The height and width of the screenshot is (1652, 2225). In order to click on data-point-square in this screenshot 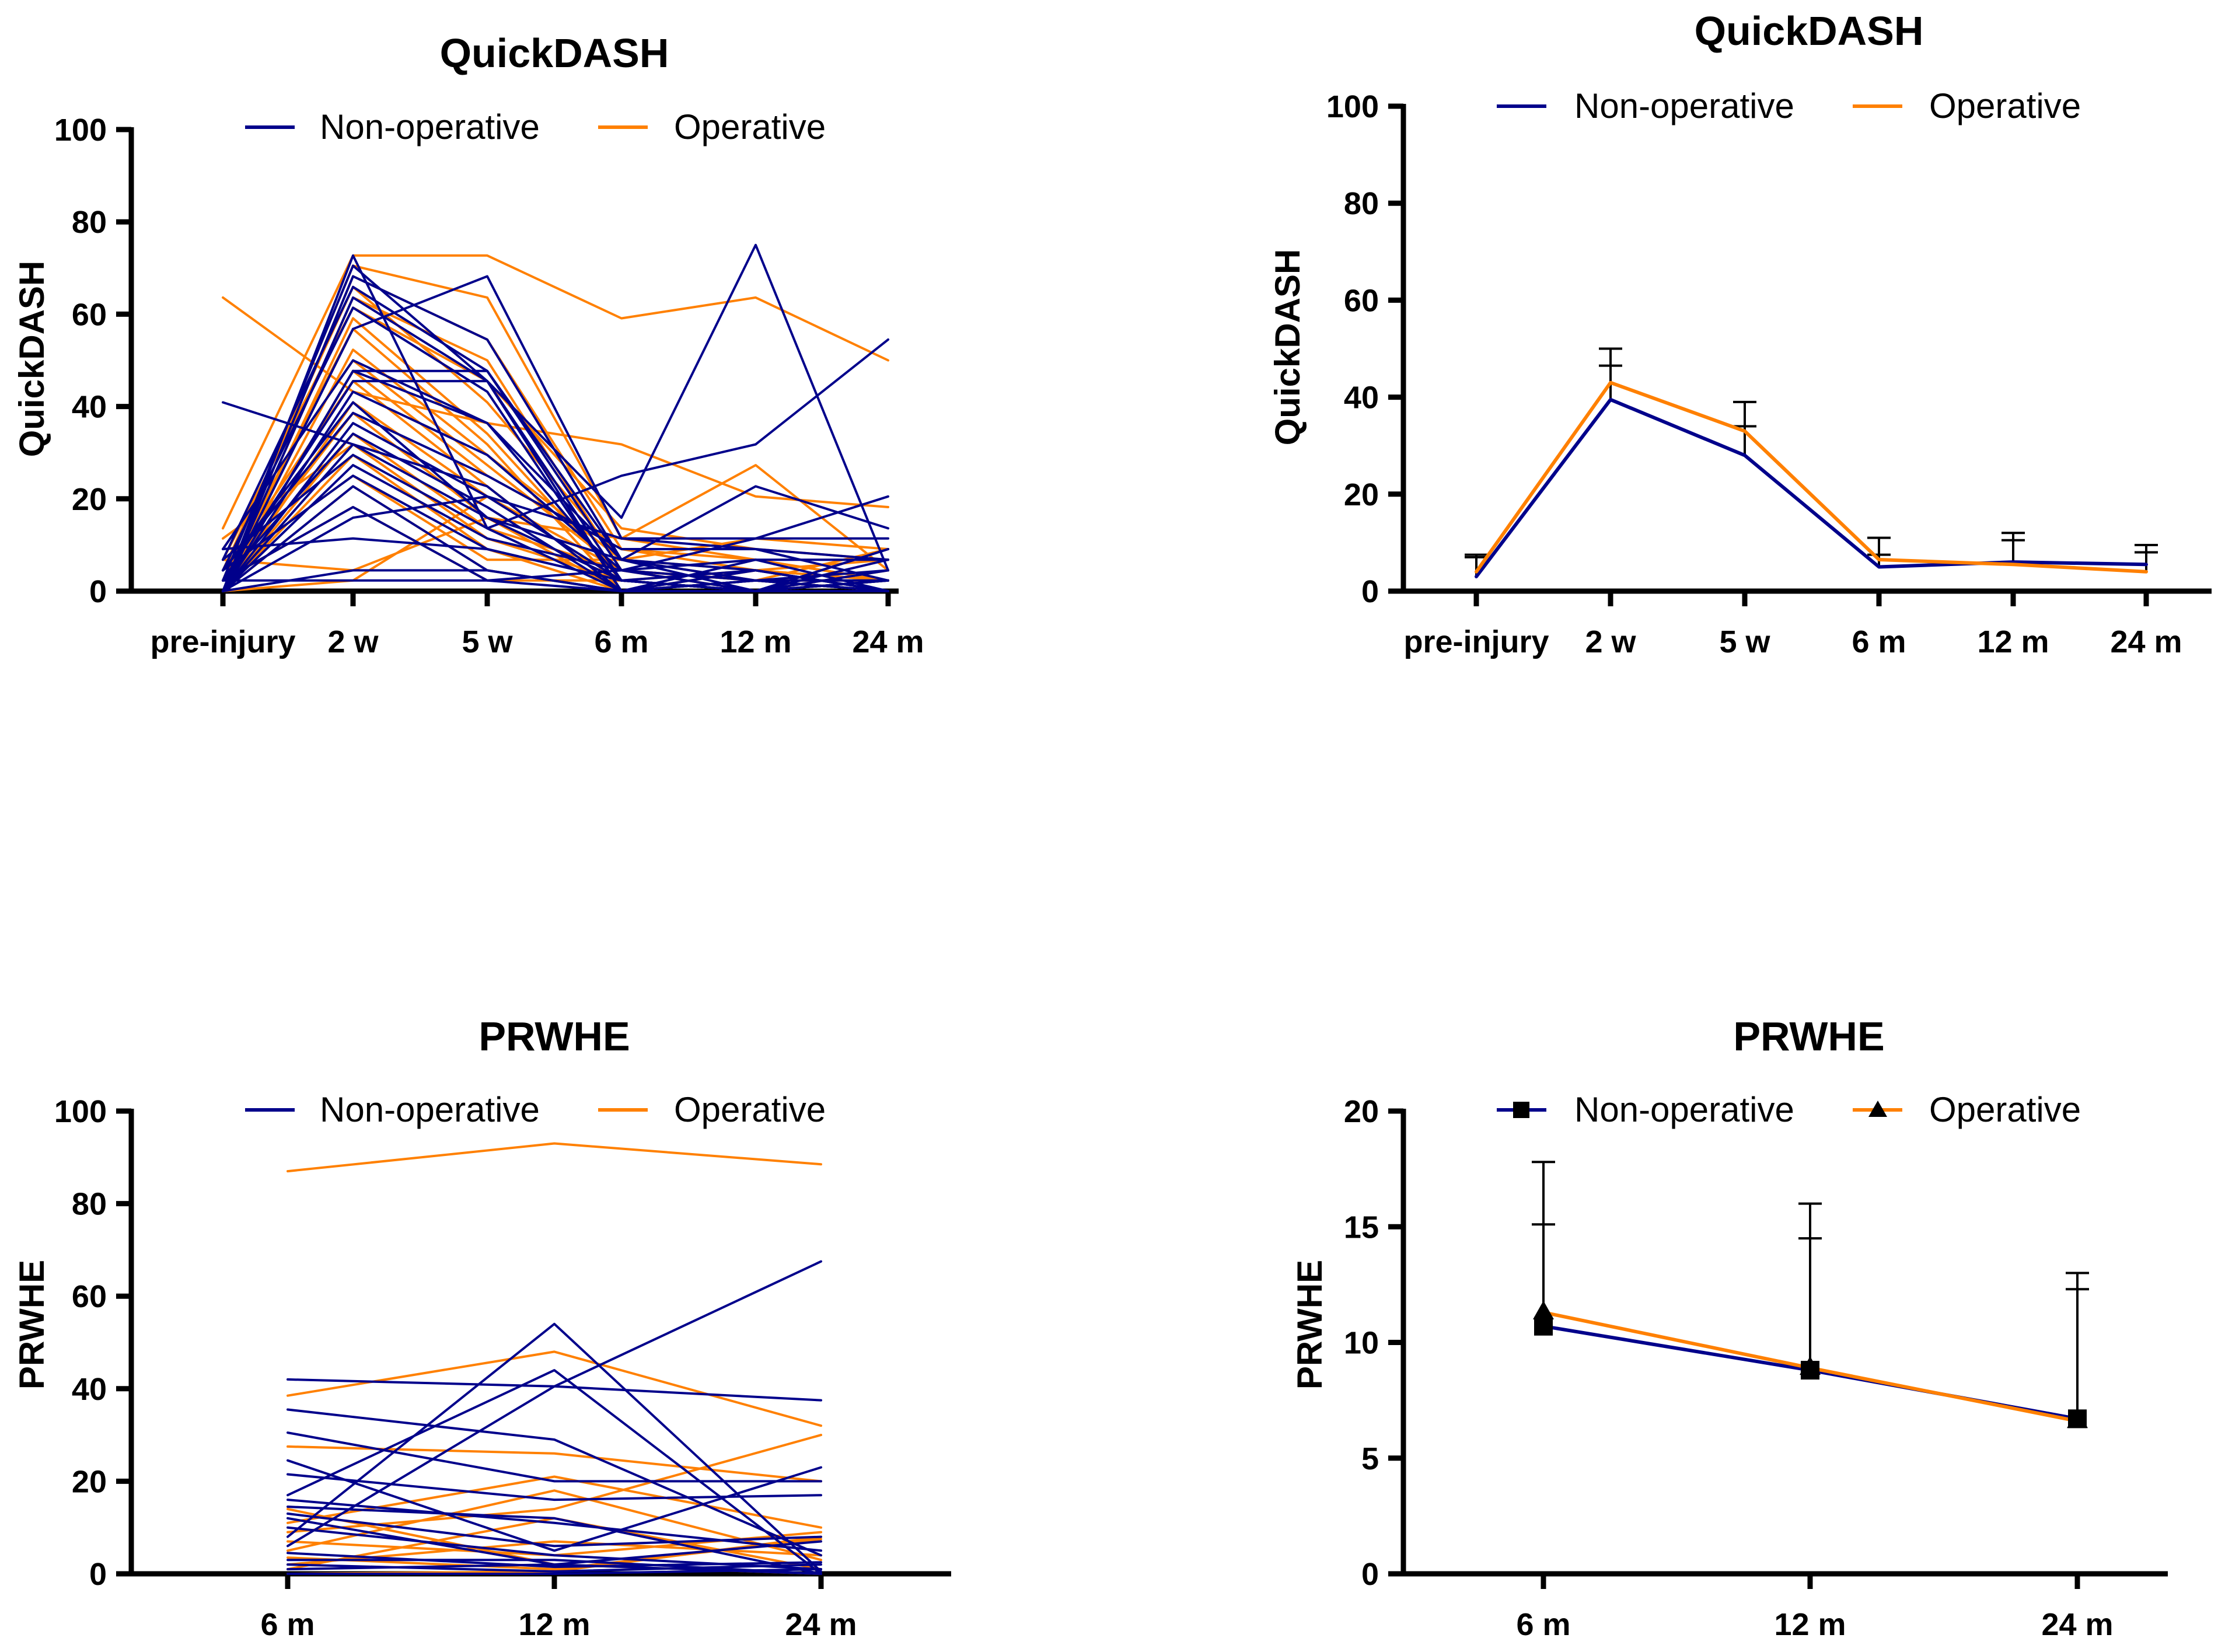, I will do `click(1543, 1326)`.